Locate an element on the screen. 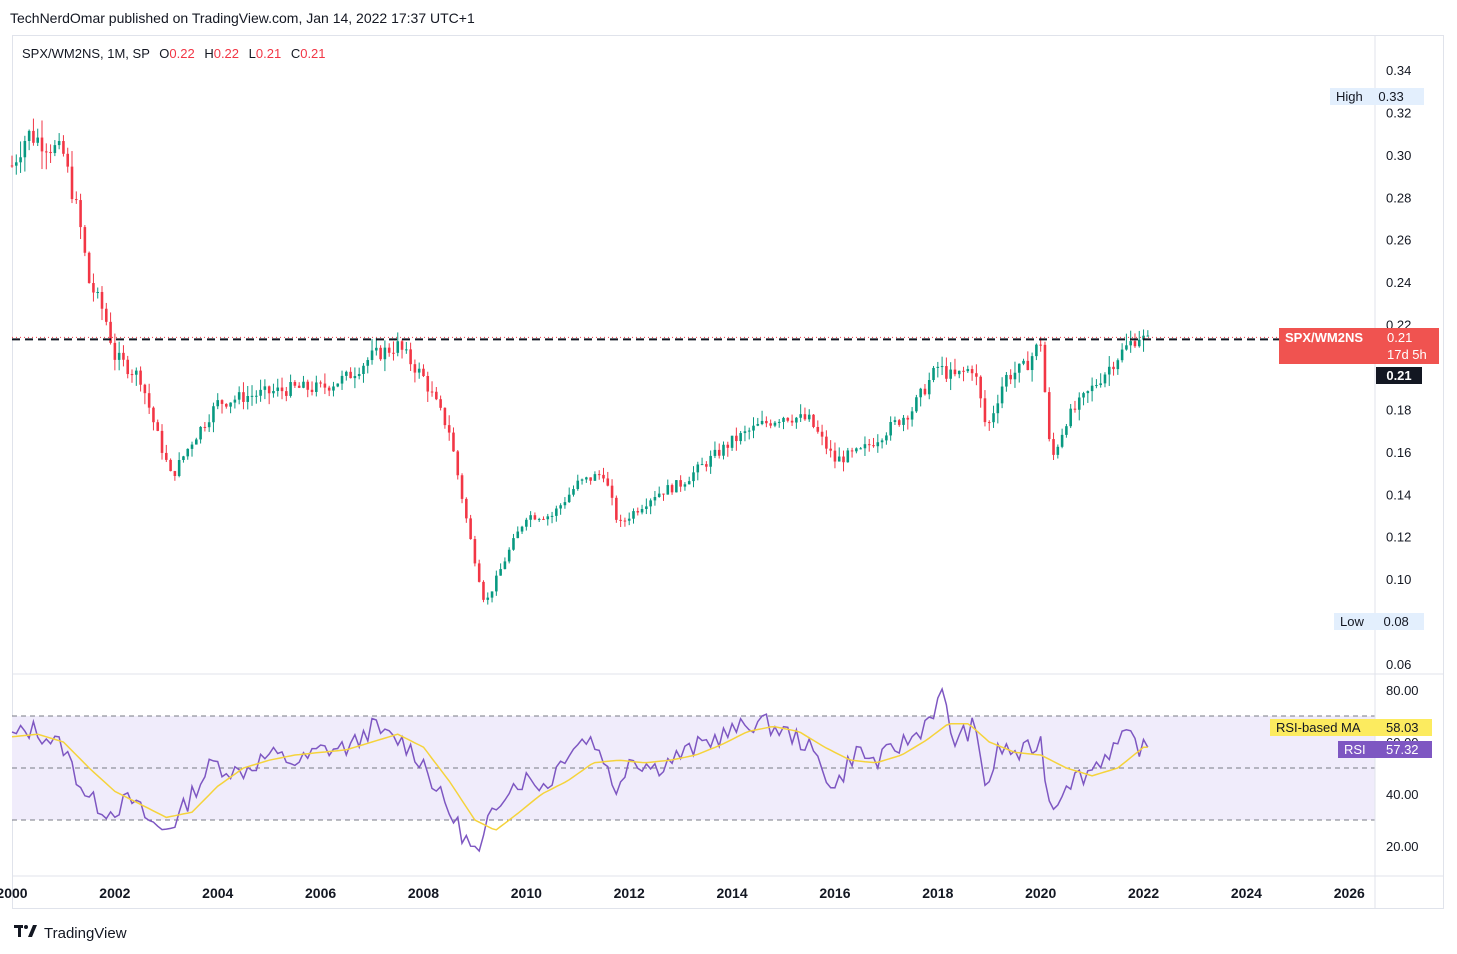 The image size is (1457, 954). time-tick-label: 2000 is located at coordinates (14, 893).